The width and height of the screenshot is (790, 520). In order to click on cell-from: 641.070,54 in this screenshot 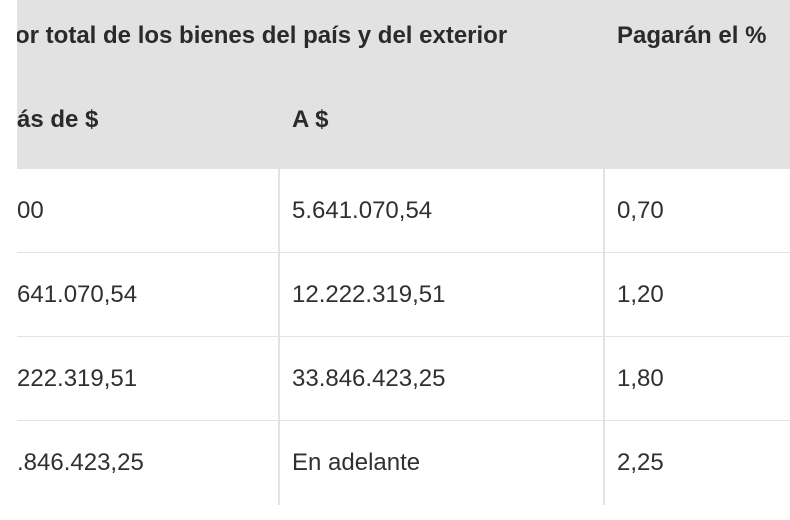, I will do `click(77, 294)`.